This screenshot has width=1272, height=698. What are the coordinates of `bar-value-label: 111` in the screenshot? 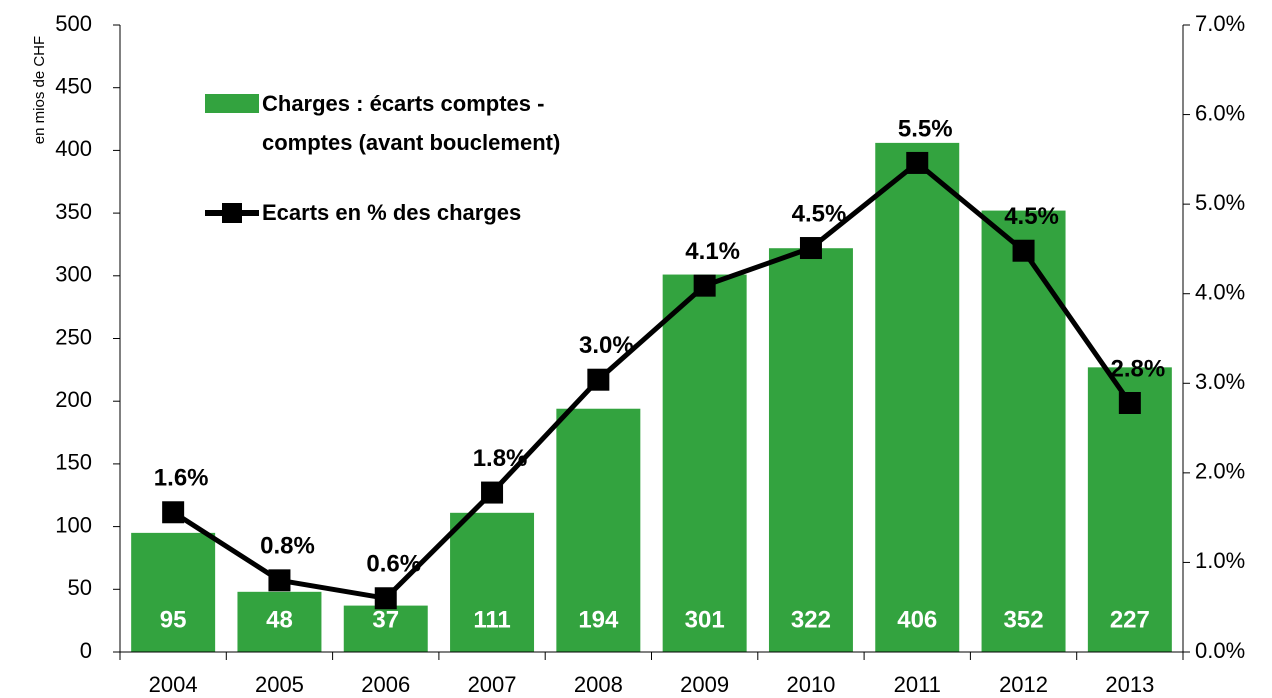 It's located at (491, 619).